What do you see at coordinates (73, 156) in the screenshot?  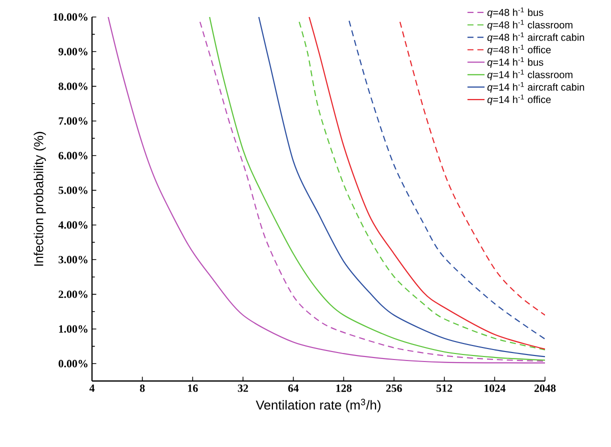 I see `y-tick-label: 6.00%` at bounding box center [73, 156].